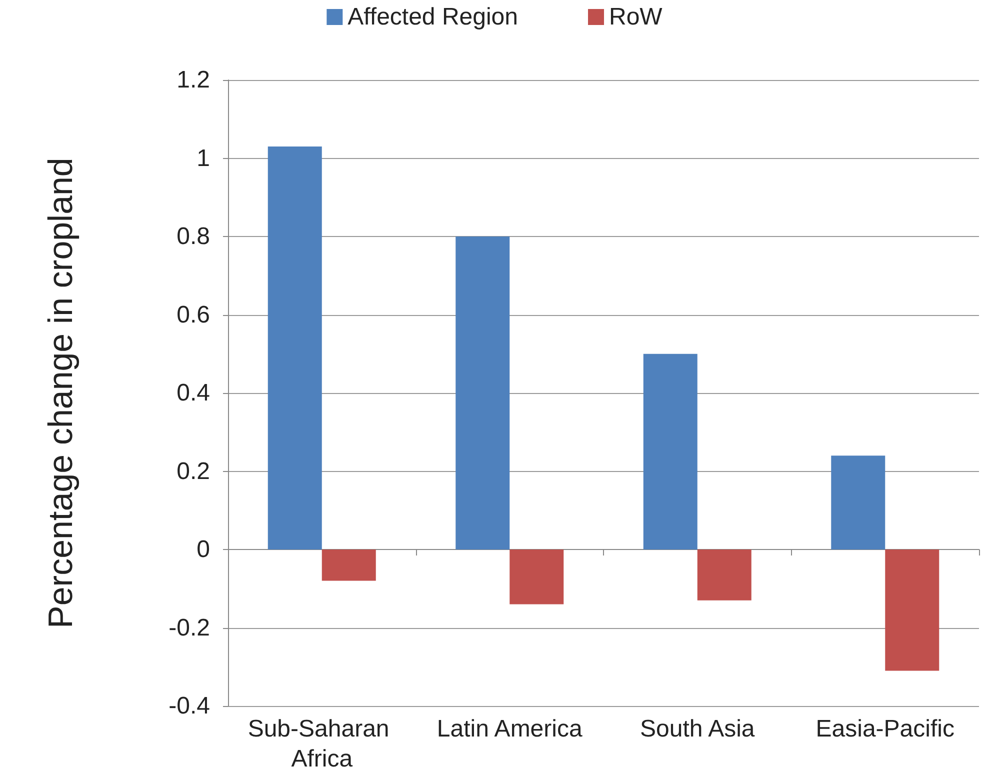 The image size is (989, 774). Describe the element at coordinates (61, 393) in the screenshot. I see `y-axis-title: Percentage change in cropland` at that location.